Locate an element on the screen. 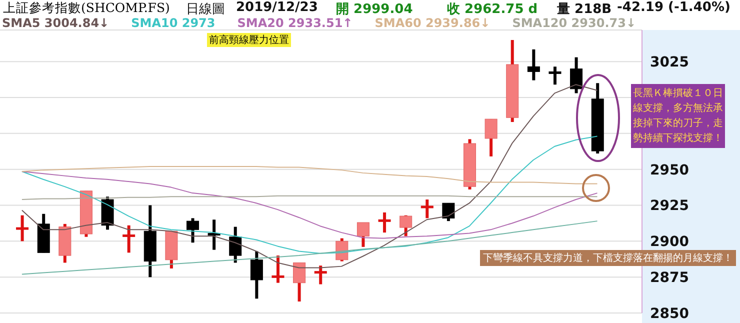 The image size is (740, 323). annotation: 下彎季線不具支撐力道，下檔支撐落在翻揚的月線支撐！ is located at coordinates (608, 258).